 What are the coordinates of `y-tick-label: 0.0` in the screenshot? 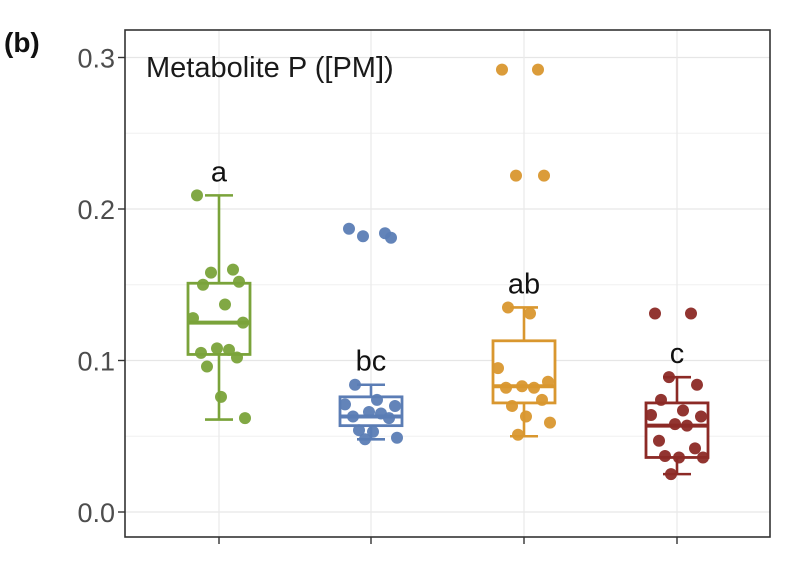 It's located at (96, 513).